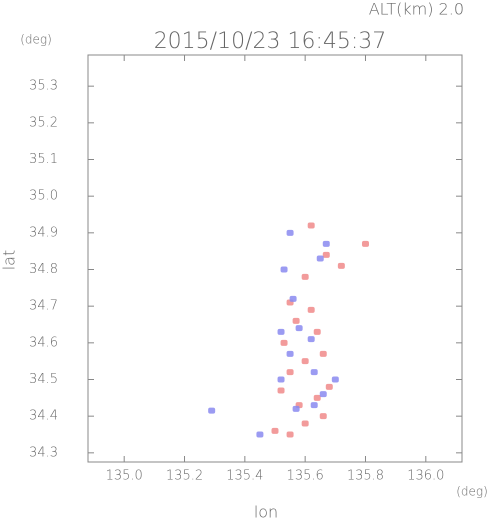 This screenshot has height=525, width=491. I want to click on x-tick-label: 136.0, so click(425, 476).